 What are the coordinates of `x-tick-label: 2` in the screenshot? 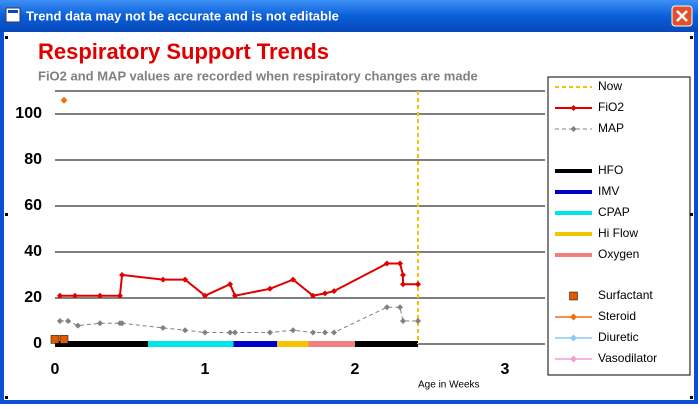 It's located at (355, 369).